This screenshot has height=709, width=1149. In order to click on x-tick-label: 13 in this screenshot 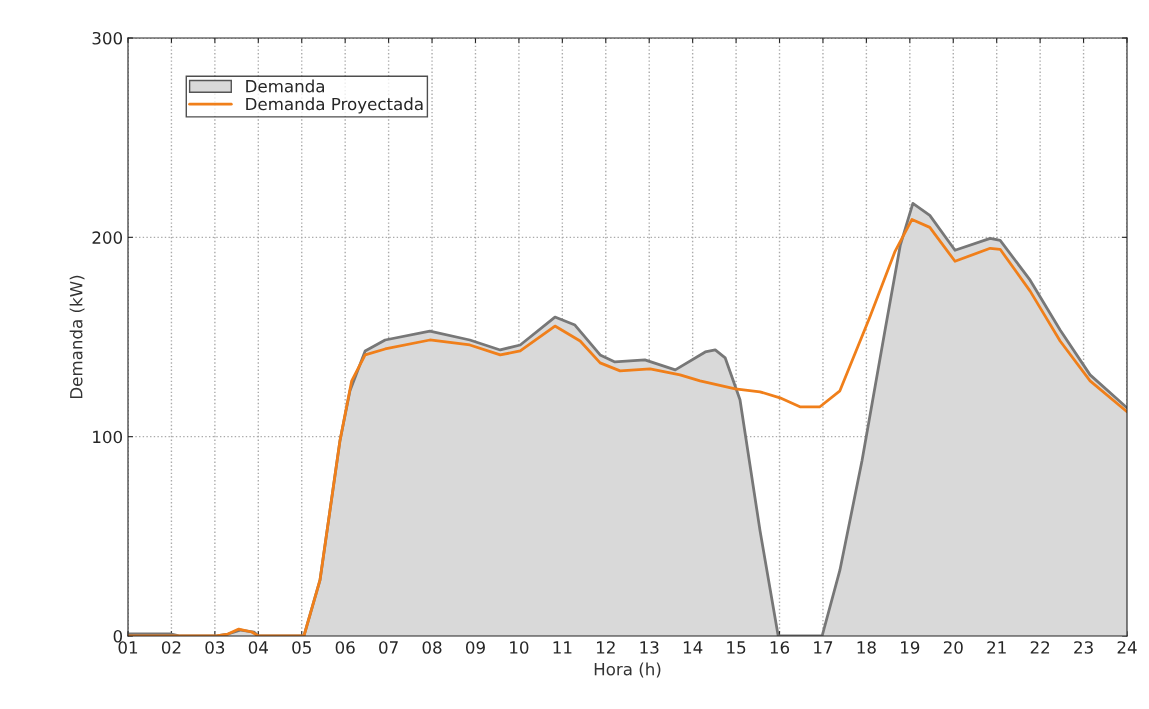, I will do `click(649, 647)`.